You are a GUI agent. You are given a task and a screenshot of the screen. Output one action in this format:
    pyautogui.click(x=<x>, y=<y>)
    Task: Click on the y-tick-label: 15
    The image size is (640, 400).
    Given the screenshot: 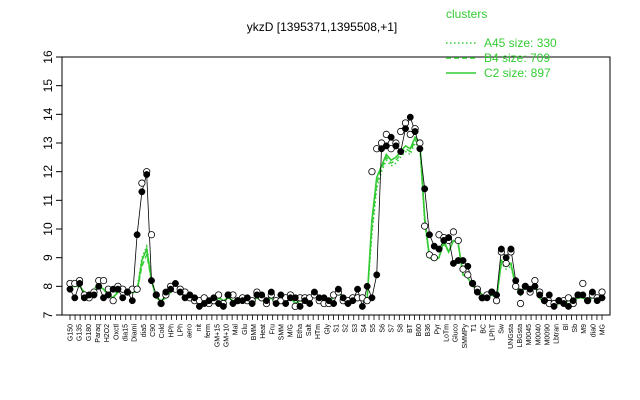 What is the action you would take?
    pyautogui.click(x=48, y=86)
    